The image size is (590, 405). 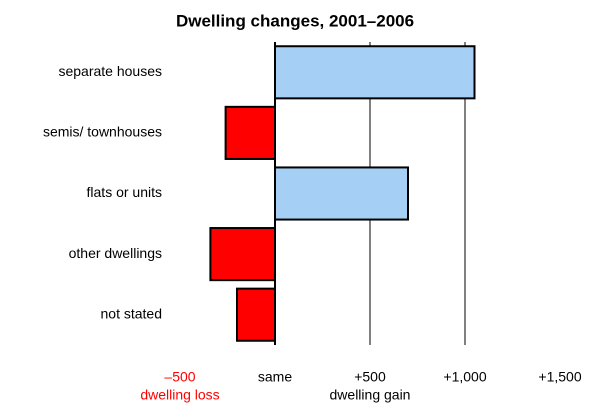 What do you see at coordinates (102, 132) in the screenshot?
I see `y-tick-label: semis/ townhouses` at bounding box center [102, 132].